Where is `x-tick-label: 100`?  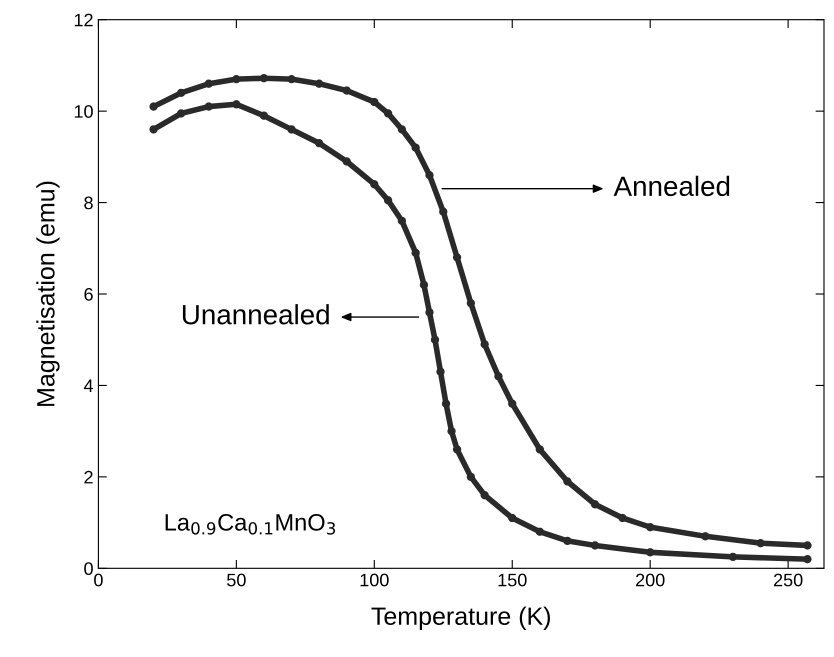 x-tick-label: 100 is located at coordinates (374, 580).